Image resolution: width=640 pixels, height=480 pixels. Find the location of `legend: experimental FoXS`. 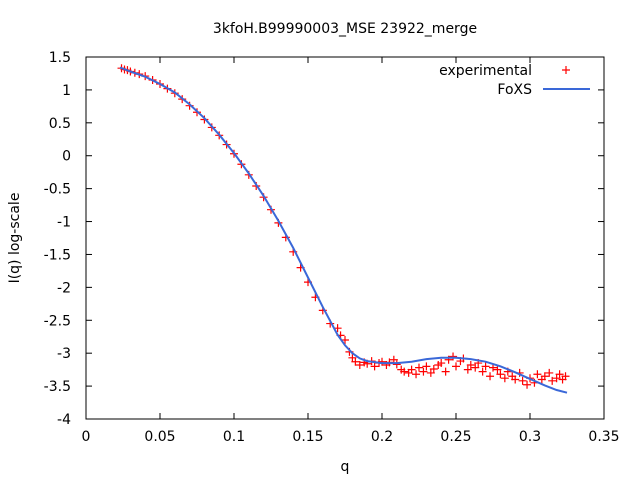

legend: experimental FoXS is located at coordinates (514, 80).